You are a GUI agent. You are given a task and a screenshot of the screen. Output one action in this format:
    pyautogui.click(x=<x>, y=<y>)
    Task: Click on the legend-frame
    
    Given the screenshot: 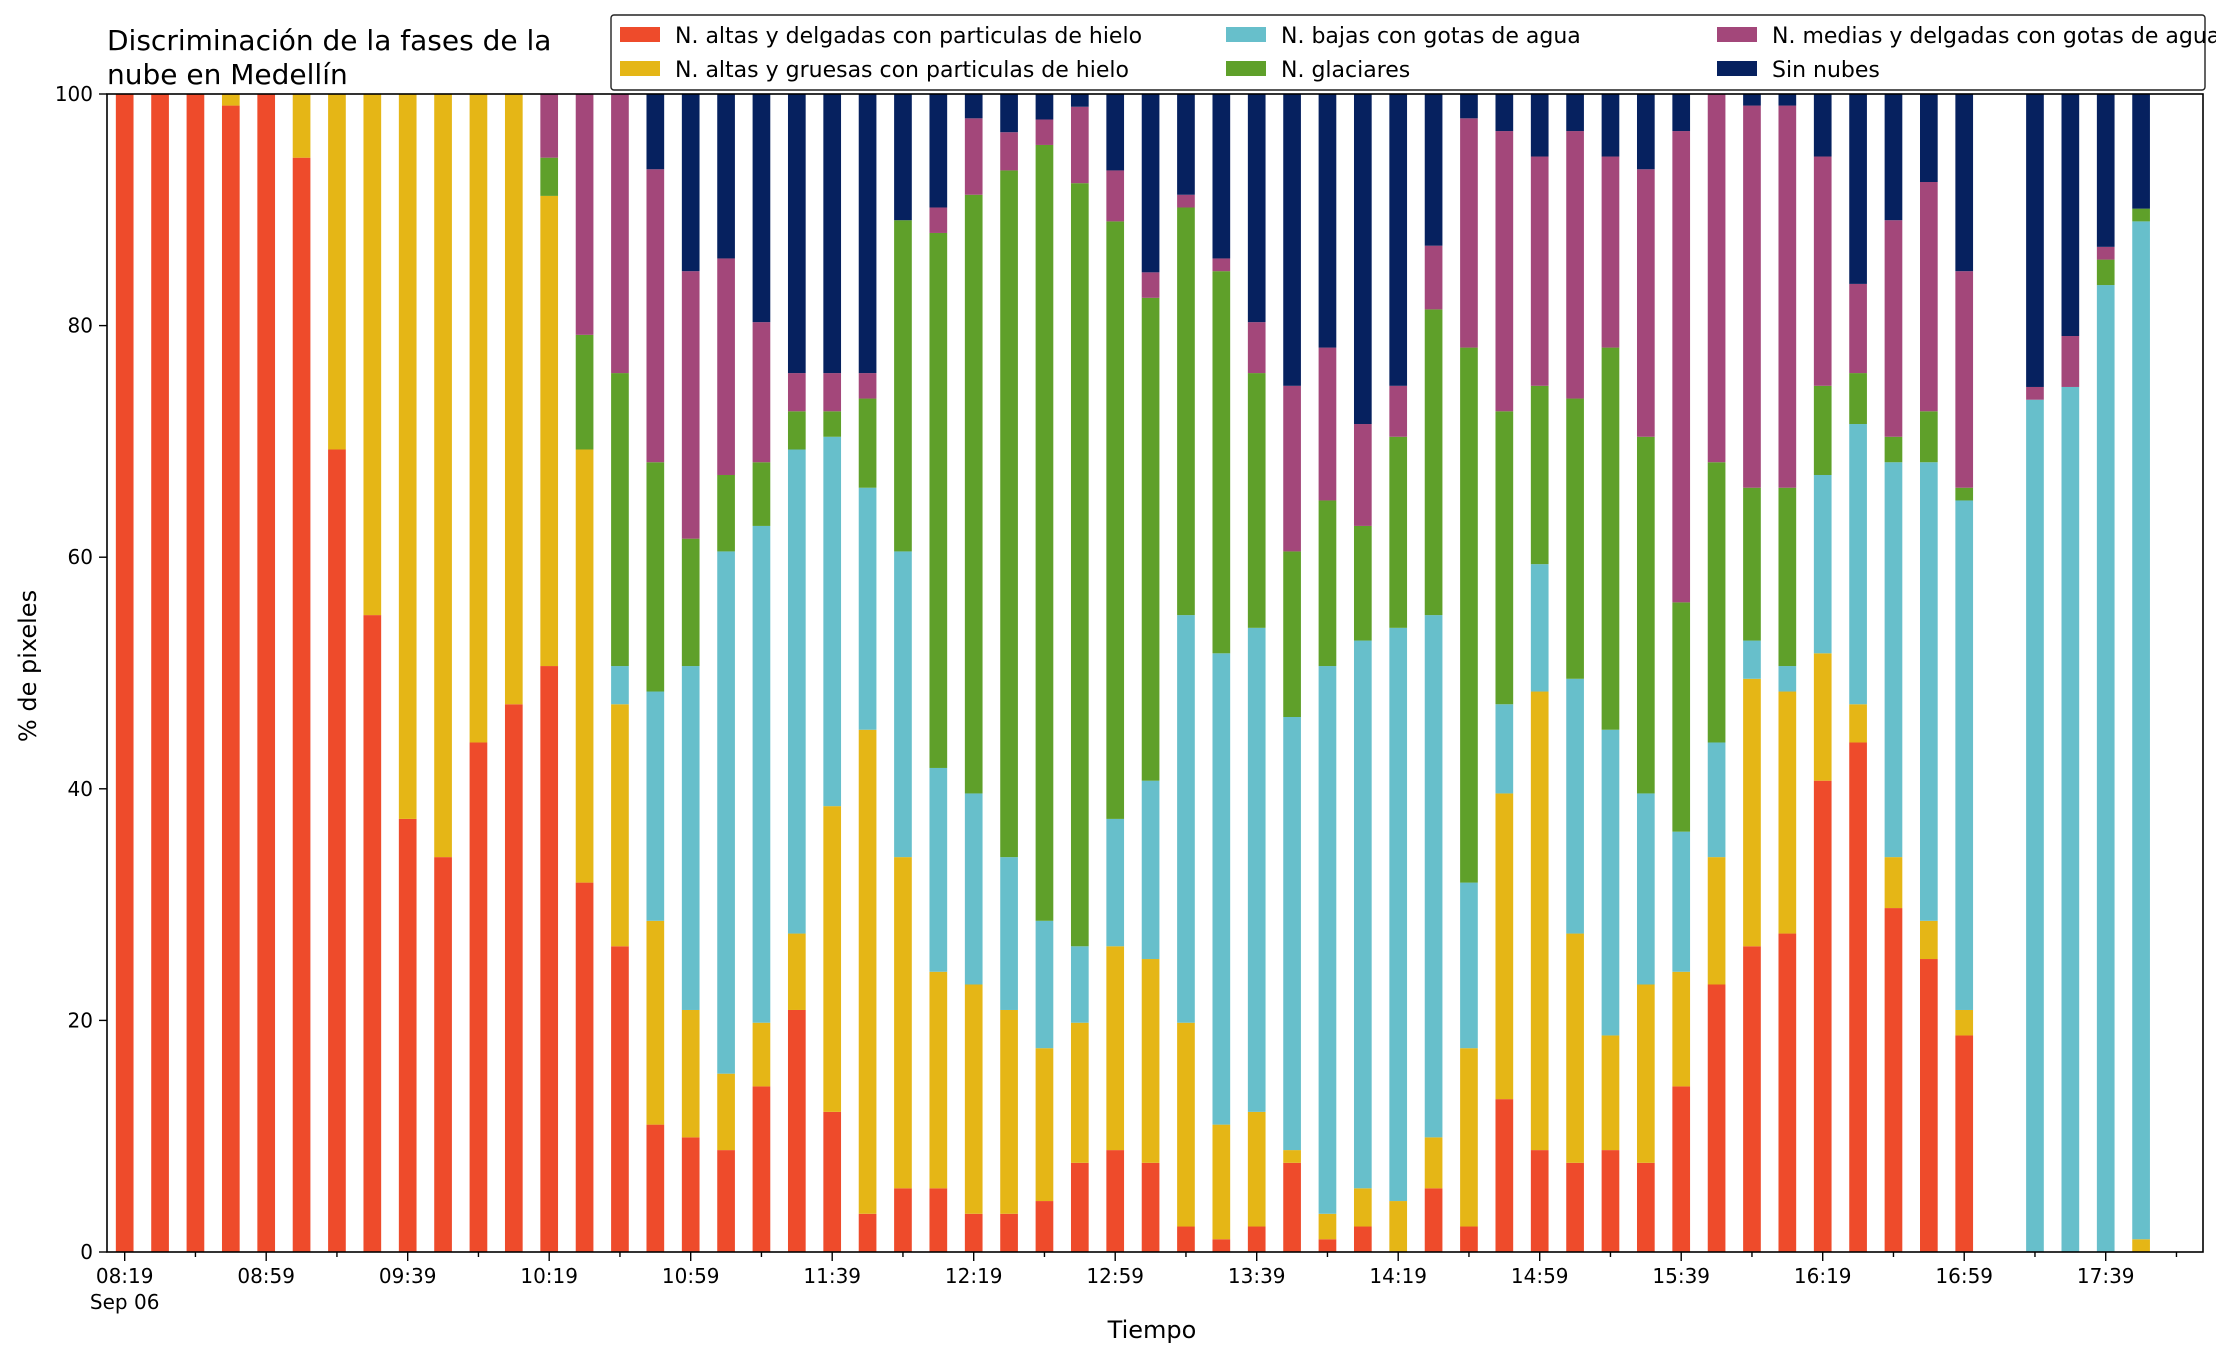 What is the action you would take?
    pyautogui.click(x=1408, y=52)
    